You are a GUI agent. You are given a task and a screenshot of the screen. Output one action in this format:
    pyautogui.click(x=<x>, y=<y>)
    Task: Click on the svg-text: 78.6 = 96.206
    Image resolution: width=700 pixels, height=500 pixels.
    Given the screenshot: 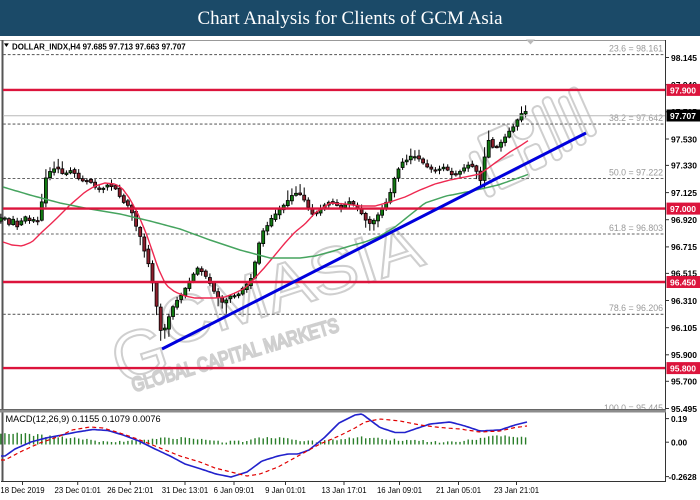 What is the action you would take?
    pyautogui.click(x=636, y=308)
    